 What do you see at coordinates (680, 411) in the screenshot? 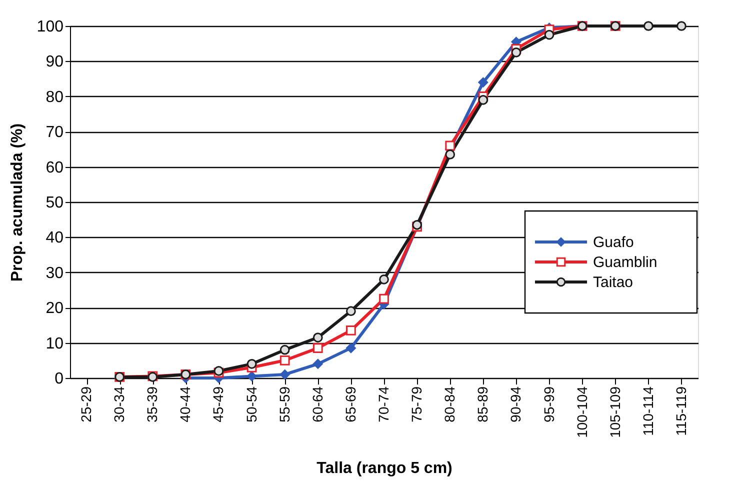
I see `x-tick-label: 115-119` at bounding box center [680, 411].